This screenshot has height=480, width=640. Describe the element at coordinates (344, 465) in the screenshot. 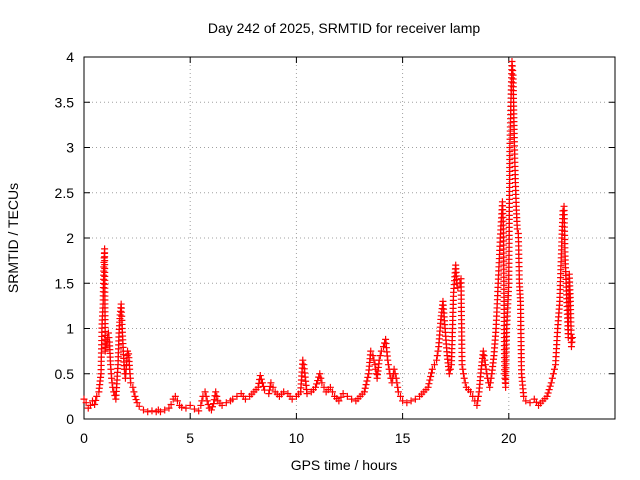

I see `x-axis-title: GPS time / hours` at that location.